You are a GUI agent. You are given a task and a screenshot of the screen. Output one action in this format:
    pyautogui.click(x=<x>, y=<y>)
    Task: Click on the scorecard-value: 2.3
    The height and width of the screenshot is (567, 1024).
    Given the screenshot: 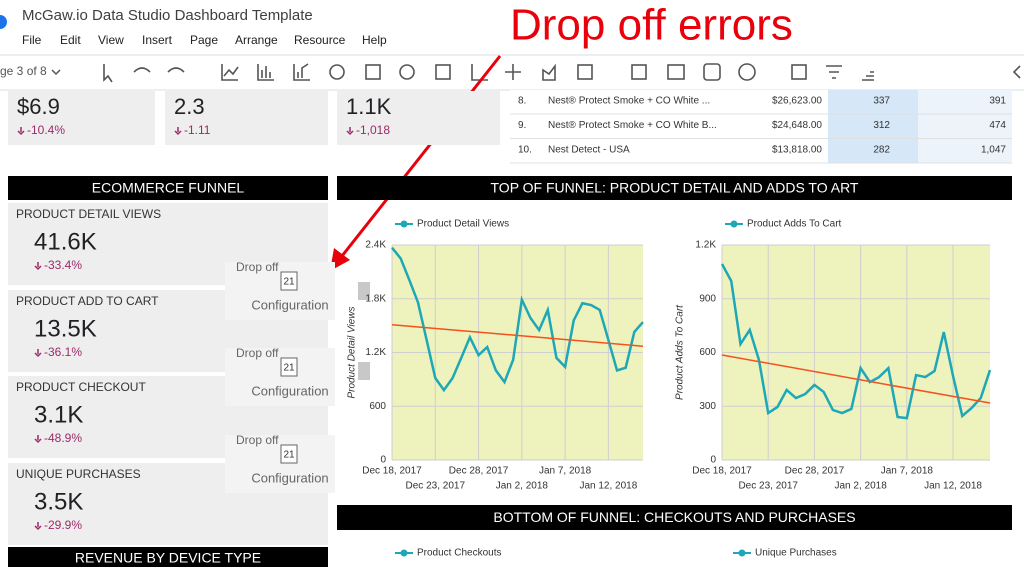 What is the action you would take?
    pyautogui.click(x=189, y=106)
    